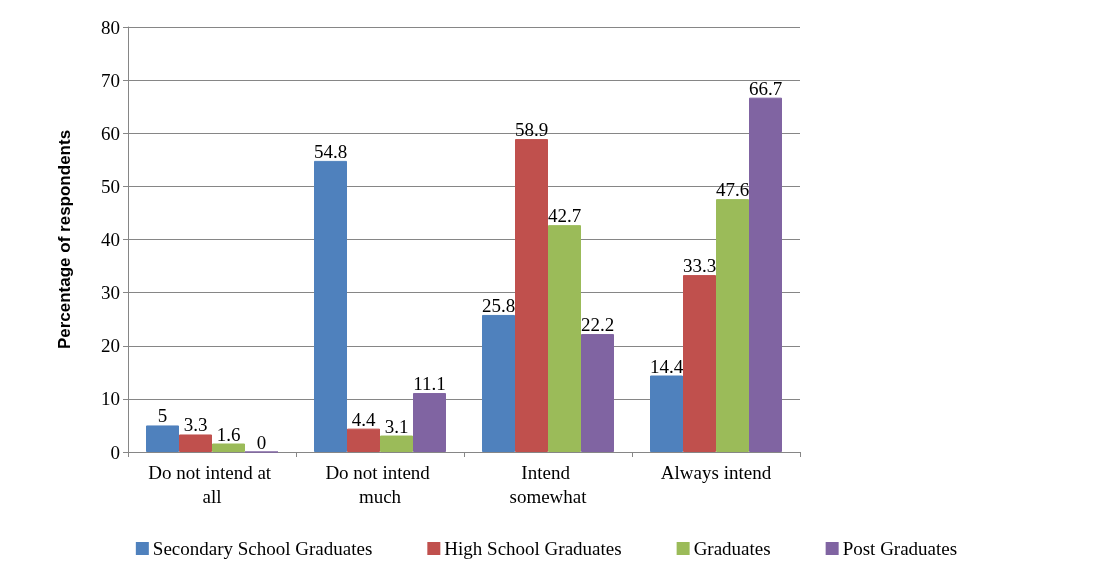 The height and width of the screenshot is (577, 1093). What do you see at coordinates (195, 425) in the screenshot?
I see `data-label: 3.3` at bounding box center [195, 425].